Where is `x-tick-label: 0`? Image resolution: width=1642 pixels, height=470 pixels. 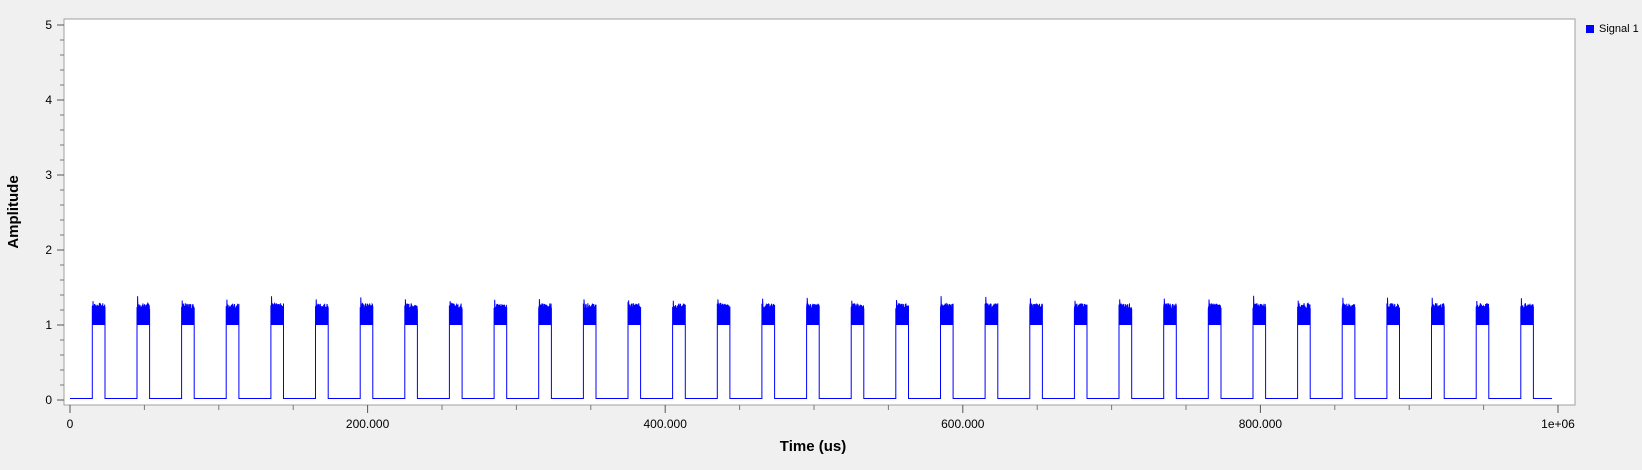
x-tick-label: 0 is located at coordinates (70, 424).